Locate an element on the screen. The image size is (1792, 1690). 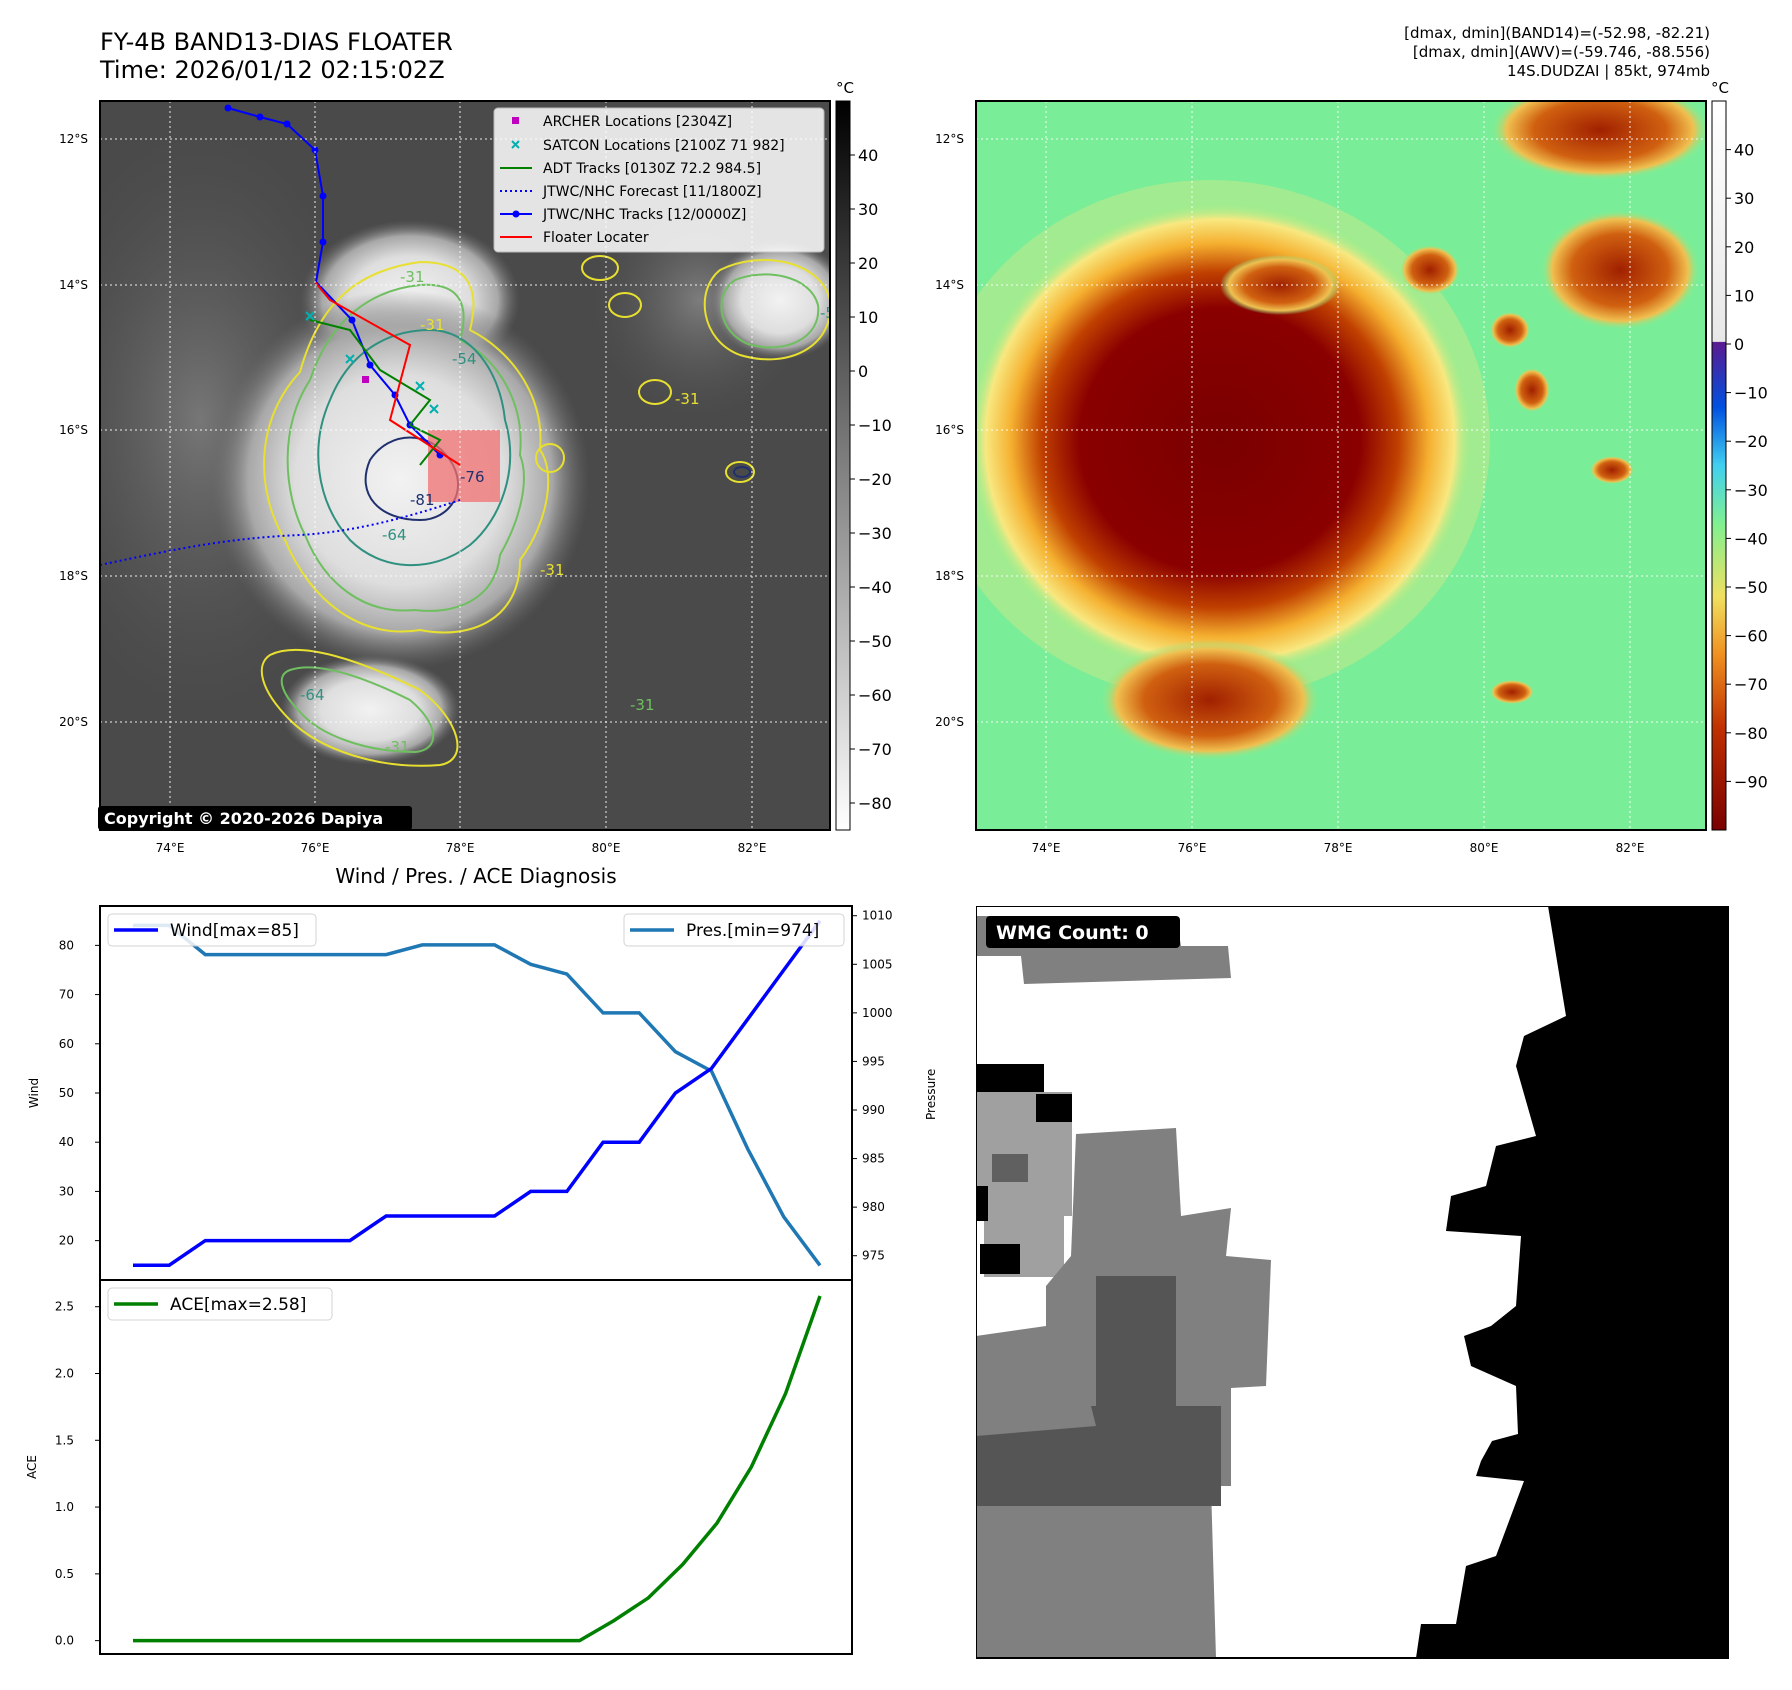
contour-label: -76 is located at coordinates (472, 477).